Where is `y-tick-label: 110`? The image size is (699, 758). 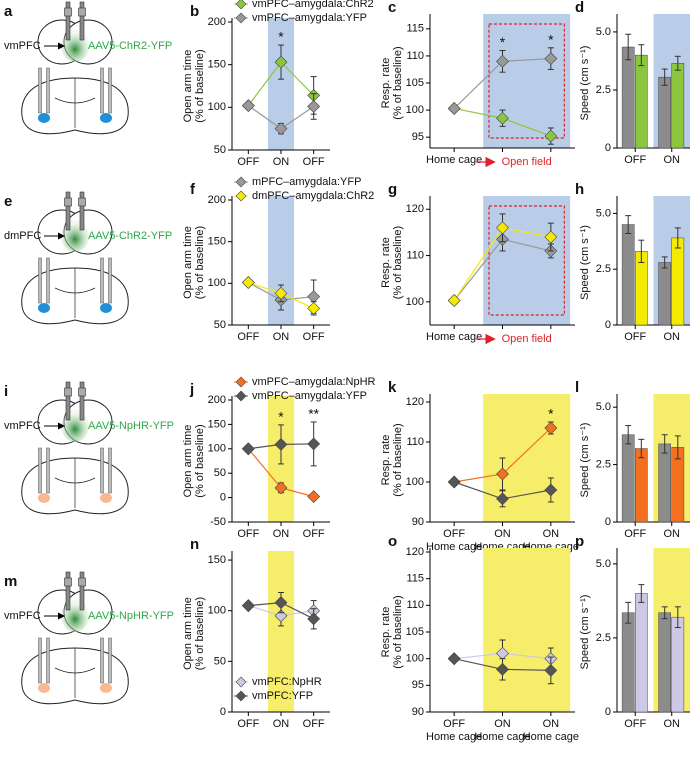
y-tick-label: 110 is located at coordinates (415, 56).